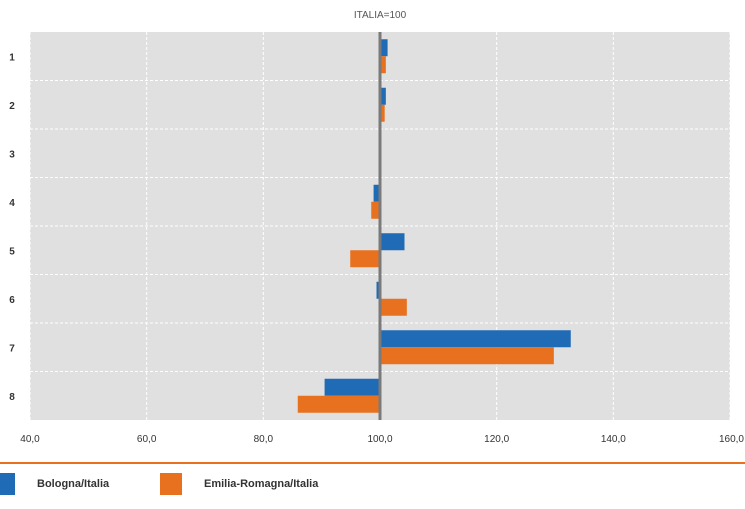 The image size is (745, 509). Describe the element at coordinates (12, 57) in the screenshot. I see `y-tick-label: 1` at that location.